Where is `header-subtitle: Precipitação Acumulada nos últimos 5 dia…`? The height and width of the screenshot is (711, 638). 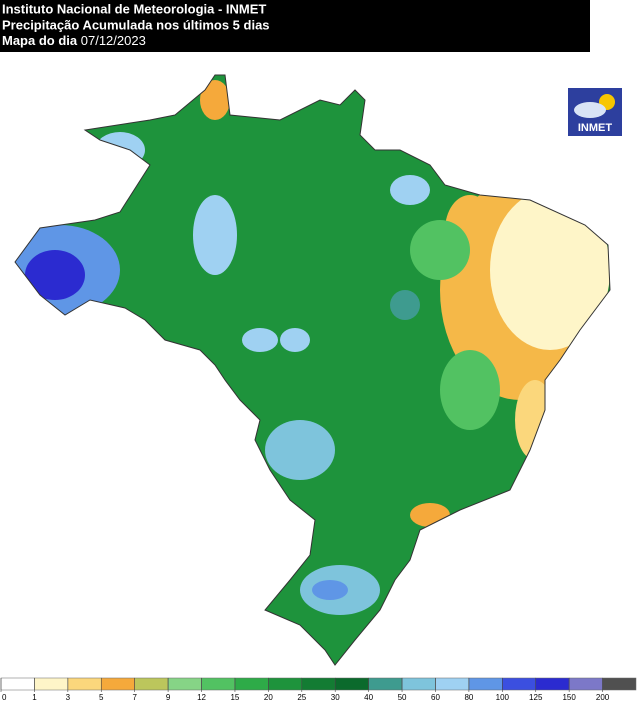 header-subtitle: Precipitação Acumulada nos últimos 5 dia… is located at coordinates (136, 24).